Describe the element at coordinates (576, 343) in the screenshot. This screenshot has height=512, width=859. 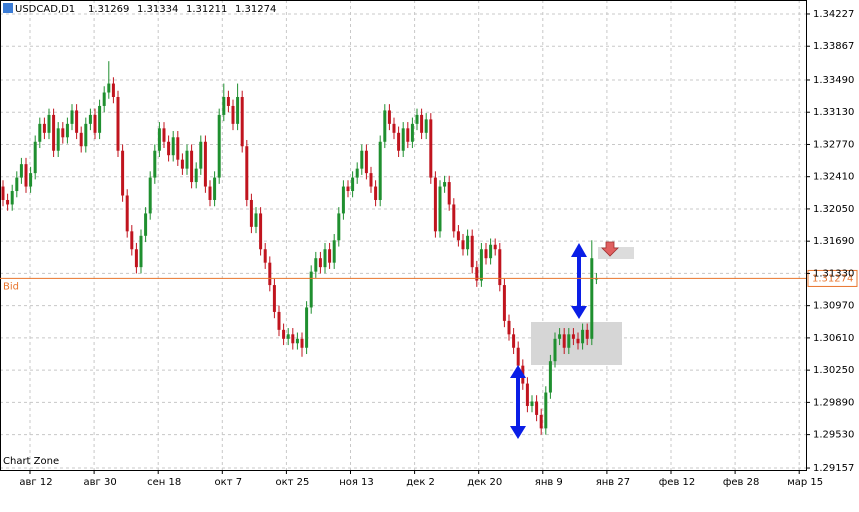
I see `zone-box` at that location.